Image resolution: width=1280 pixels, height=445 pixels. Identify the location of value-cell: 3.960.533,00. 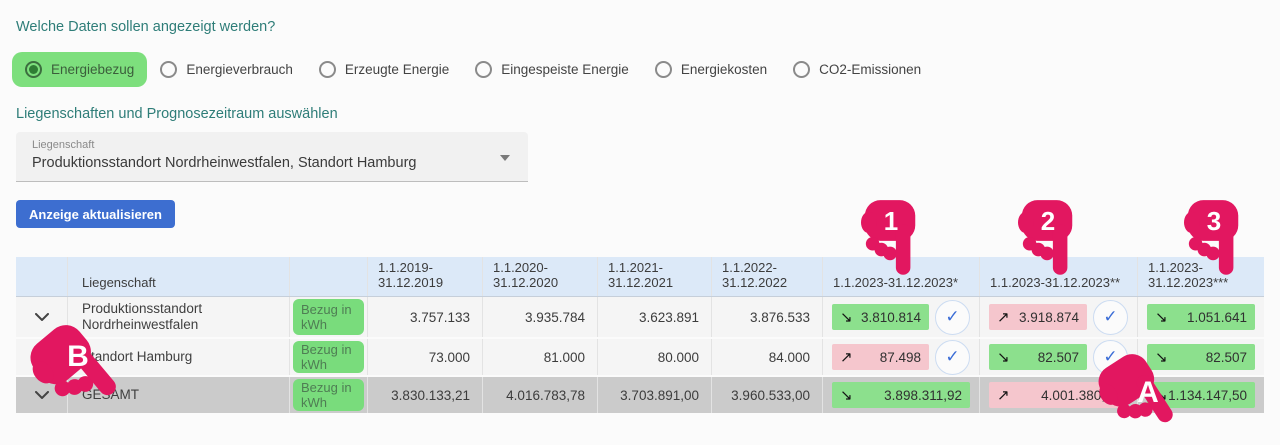
(767, 395).